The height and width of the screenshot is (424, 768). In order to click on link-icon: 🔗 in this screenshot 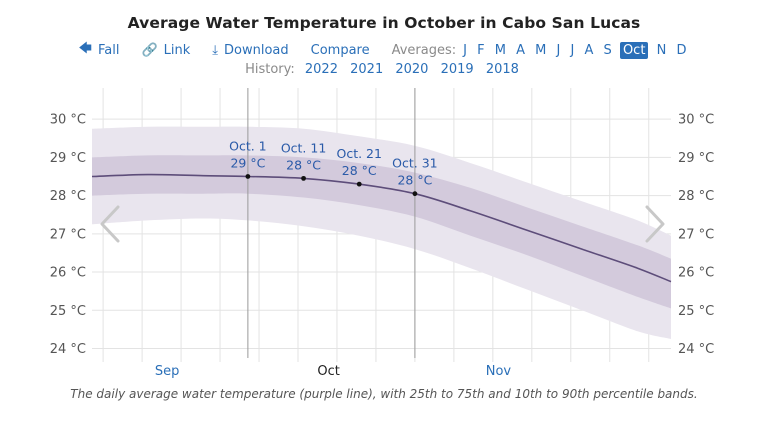, I will do `click(149, 50)`.